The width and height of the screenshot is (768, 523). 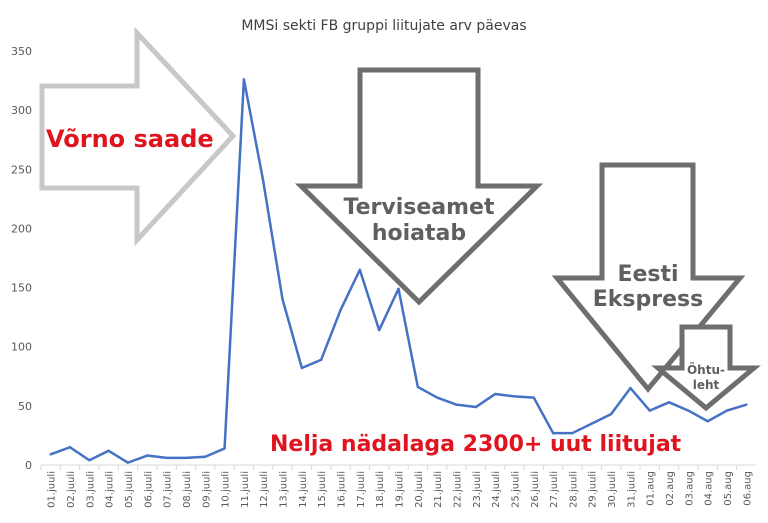 What do you see at coordinates (168, 489) in the screenshot?
I see `x-tick-label: 07.juuli` at bounding box center [168, 489].